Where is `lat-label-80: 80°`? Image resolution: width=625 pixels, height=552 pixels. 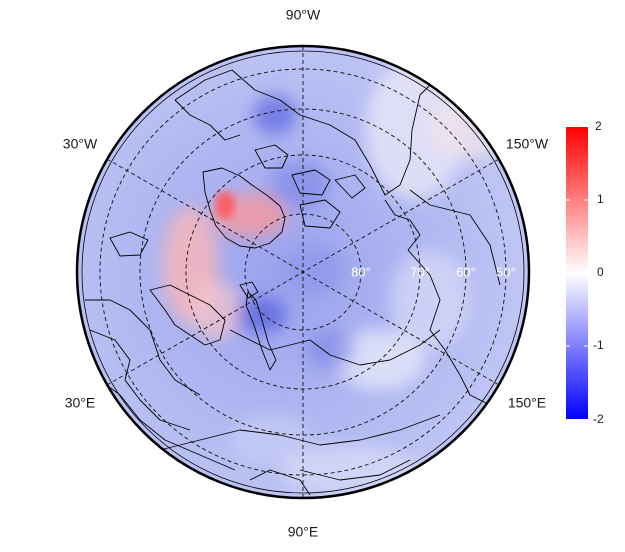
lat-label-80: 80° is located at coordinates (361, 271).